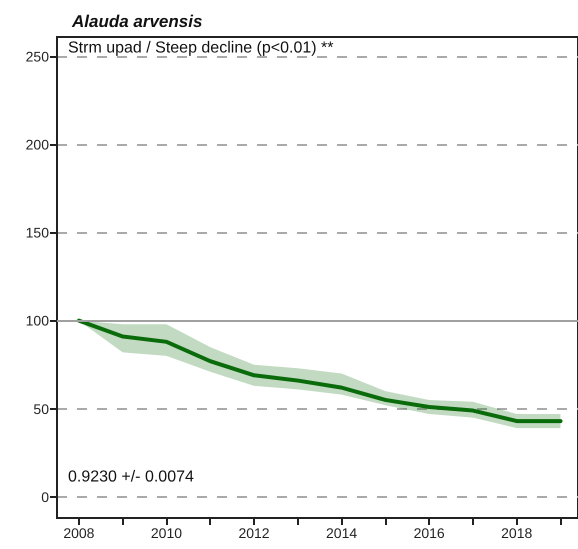 The image size is (578, 549). I want to click on y-tick-label: 50, so click(41, 408).